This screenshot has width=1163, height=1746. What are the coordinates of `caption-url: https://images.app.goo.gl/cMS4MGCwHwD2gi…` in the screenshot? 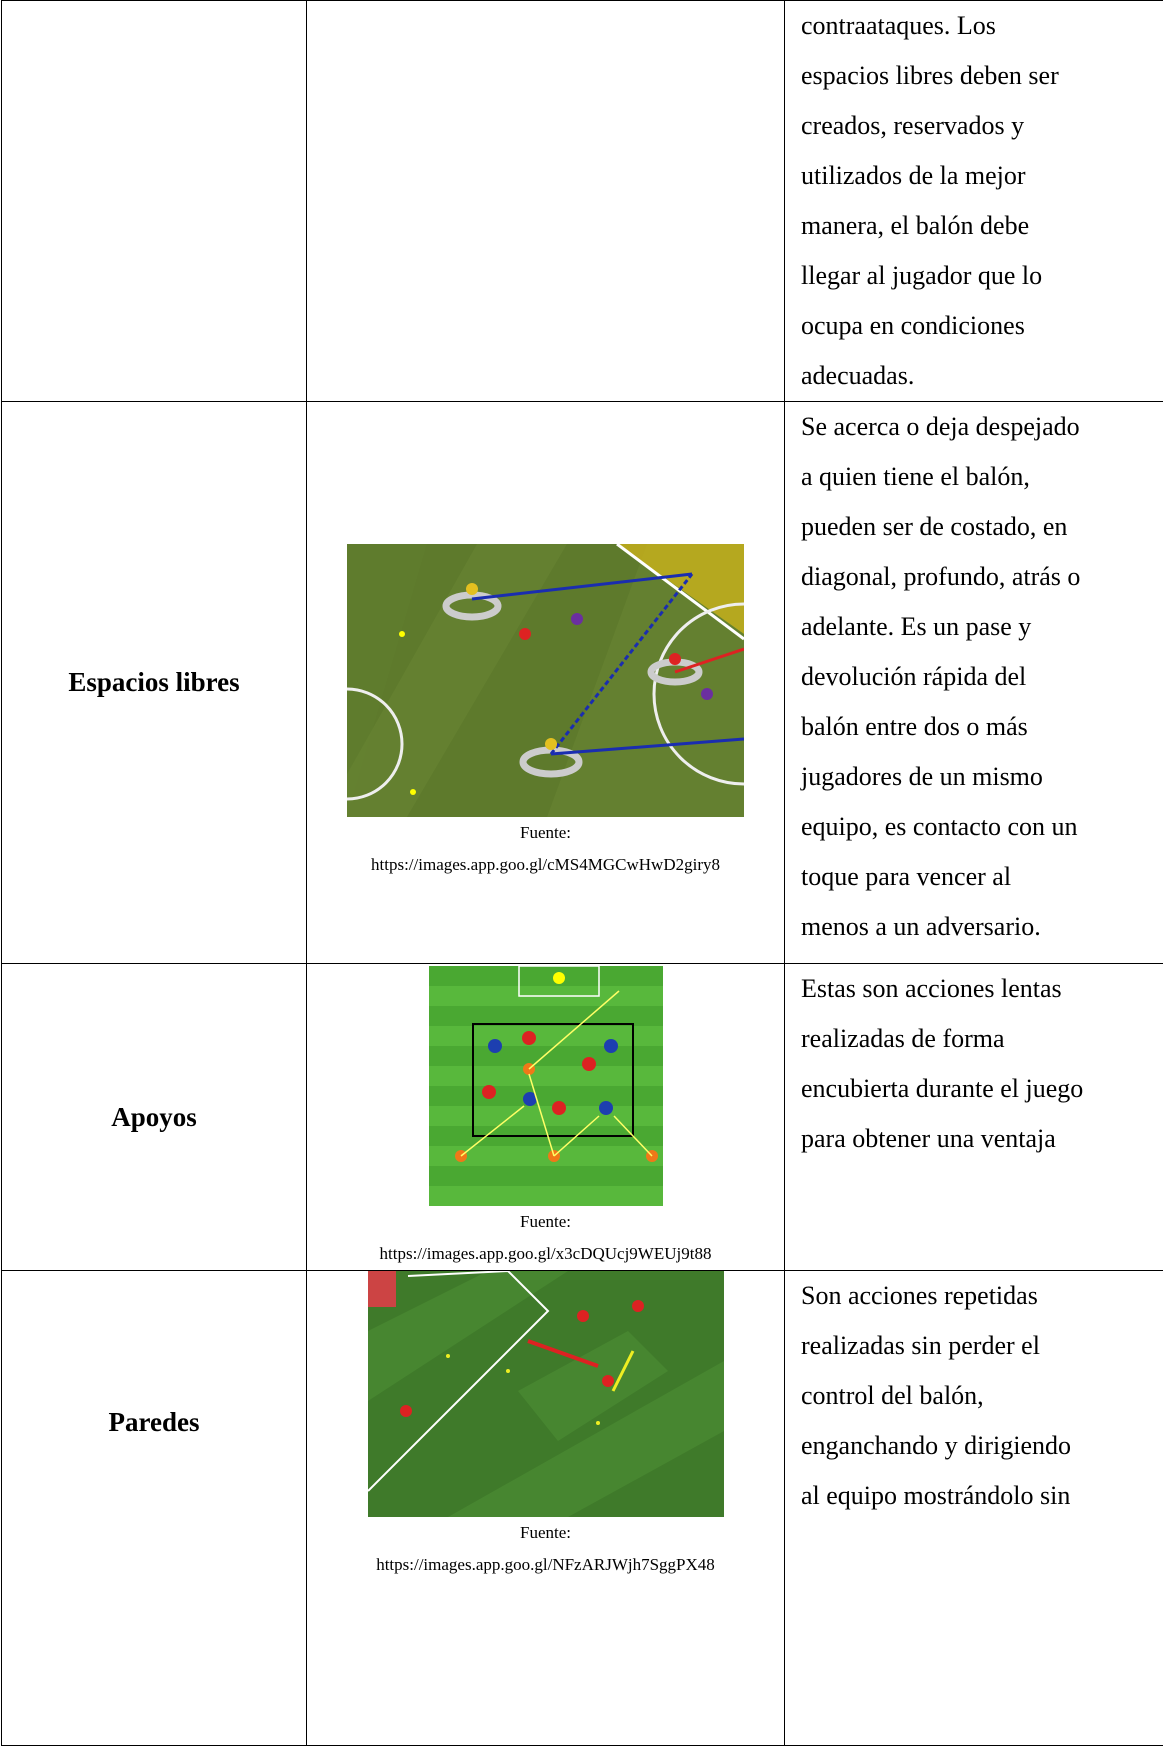 It's located at (545, 865).